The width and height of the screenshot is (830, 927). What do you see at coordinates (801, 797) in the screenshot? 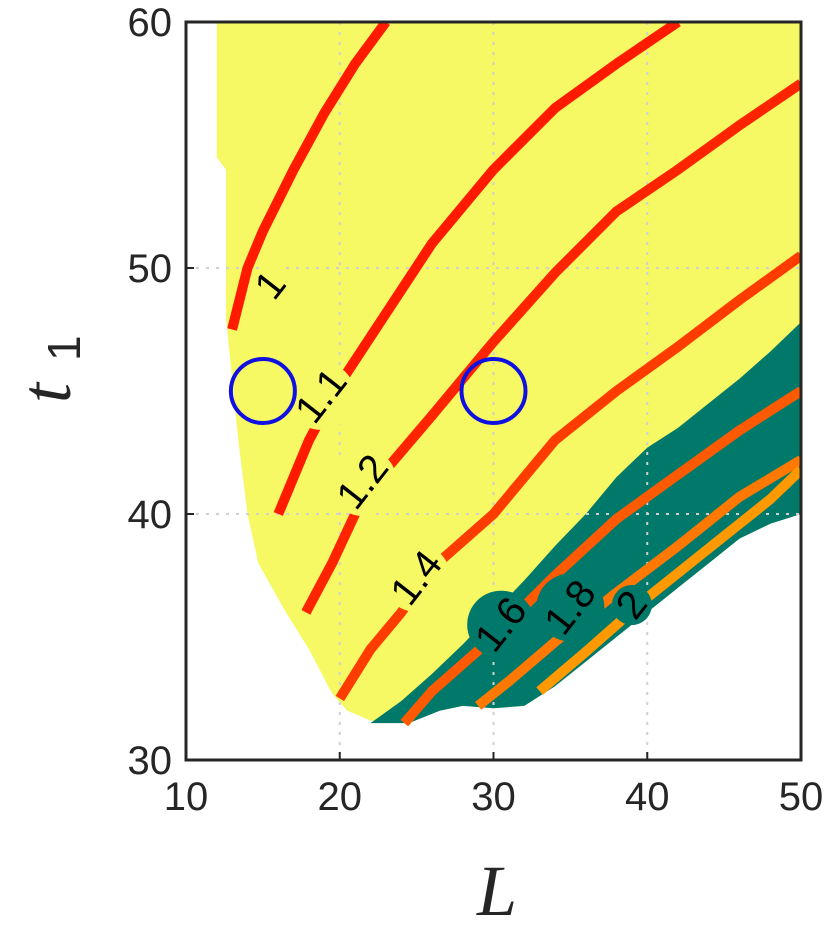
I see `x-tick-label: 50` at bounding box center [801, 797].